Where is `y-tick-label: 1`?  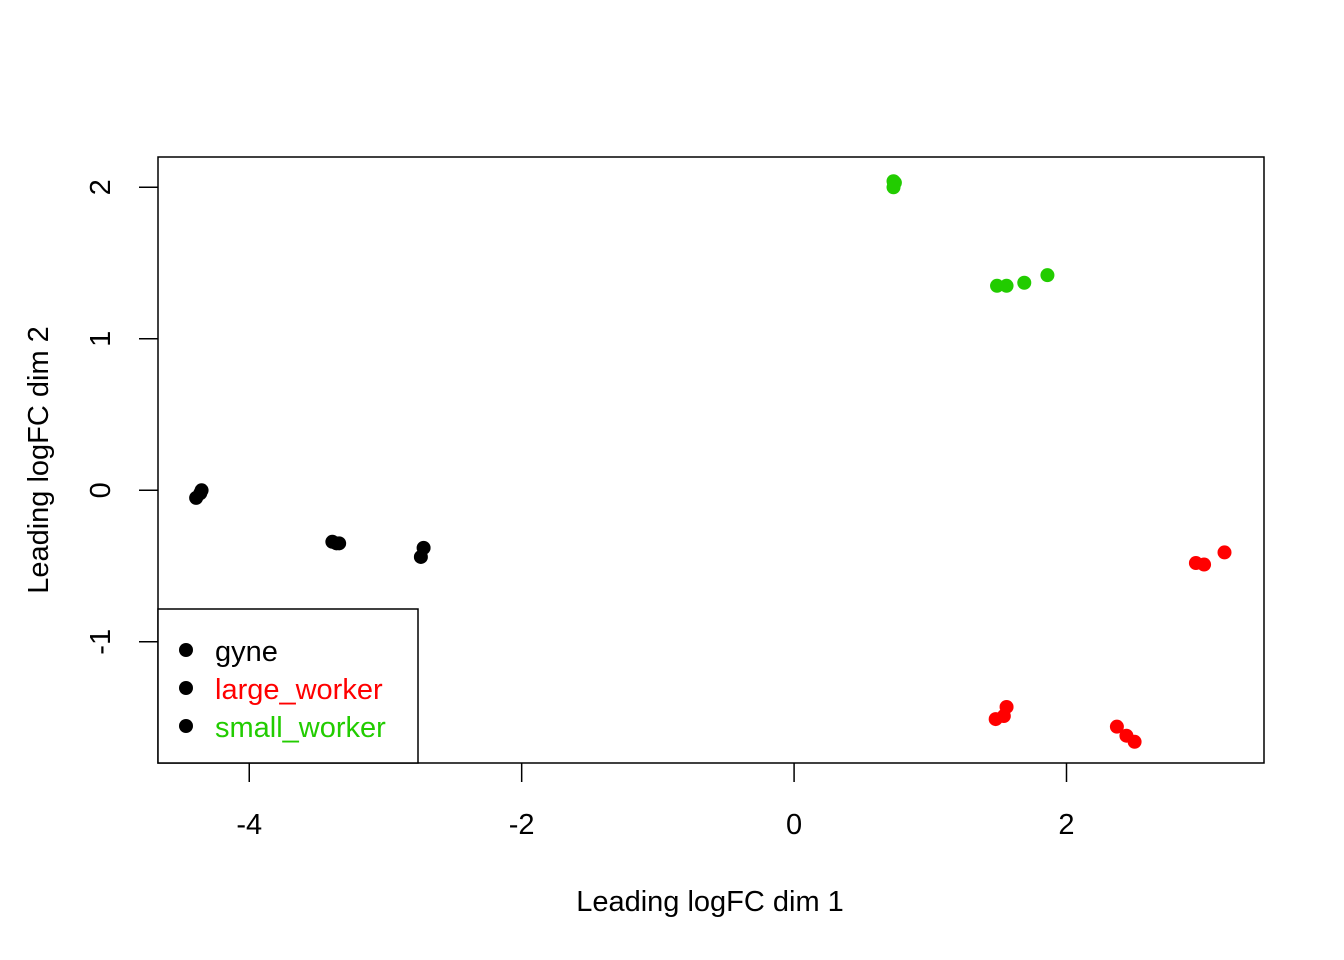
y-tick-label: 1 is located at coordinates (101, 339).